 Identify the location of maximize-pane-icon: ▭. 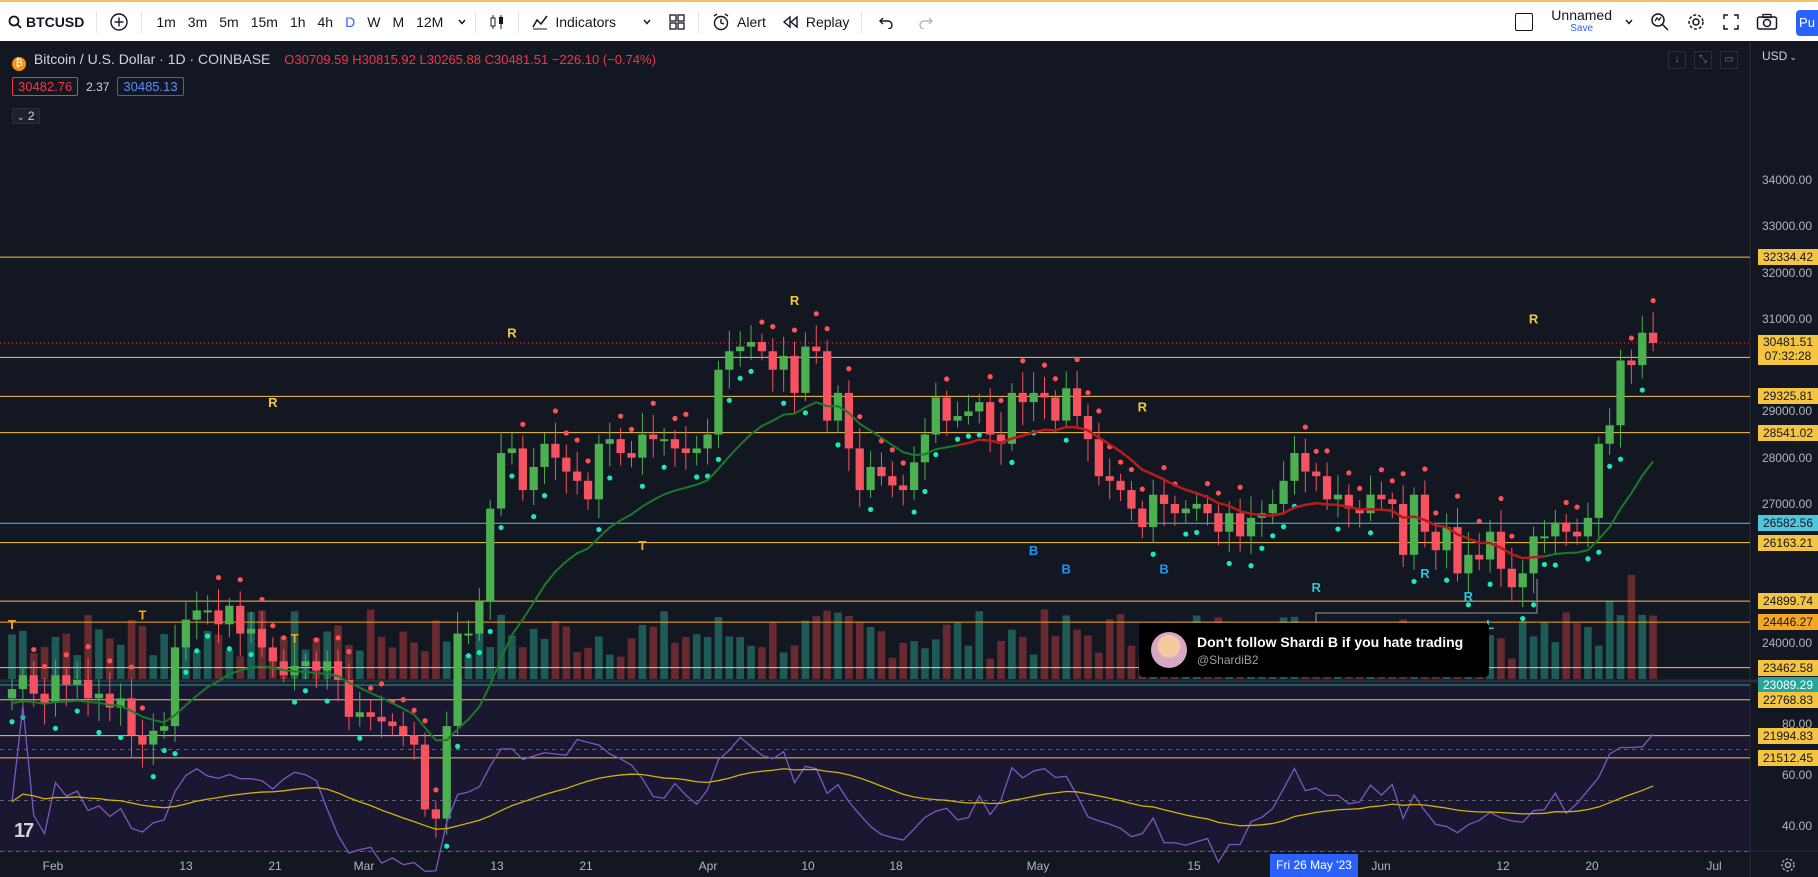
(1729, 60).